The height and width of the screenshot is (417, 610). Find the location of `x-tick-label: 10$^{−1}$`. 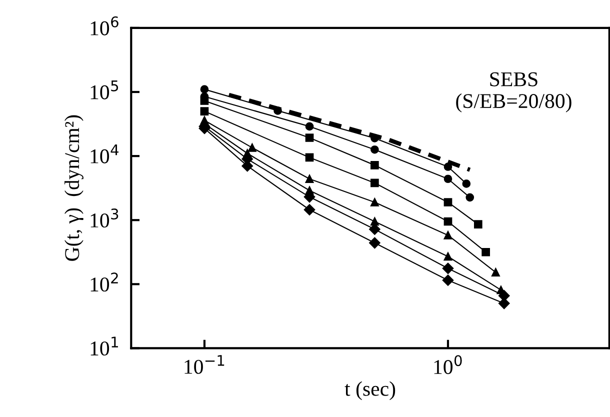

x-tick-label: 10$^{−1}$ is located at coordinates (204, 364).